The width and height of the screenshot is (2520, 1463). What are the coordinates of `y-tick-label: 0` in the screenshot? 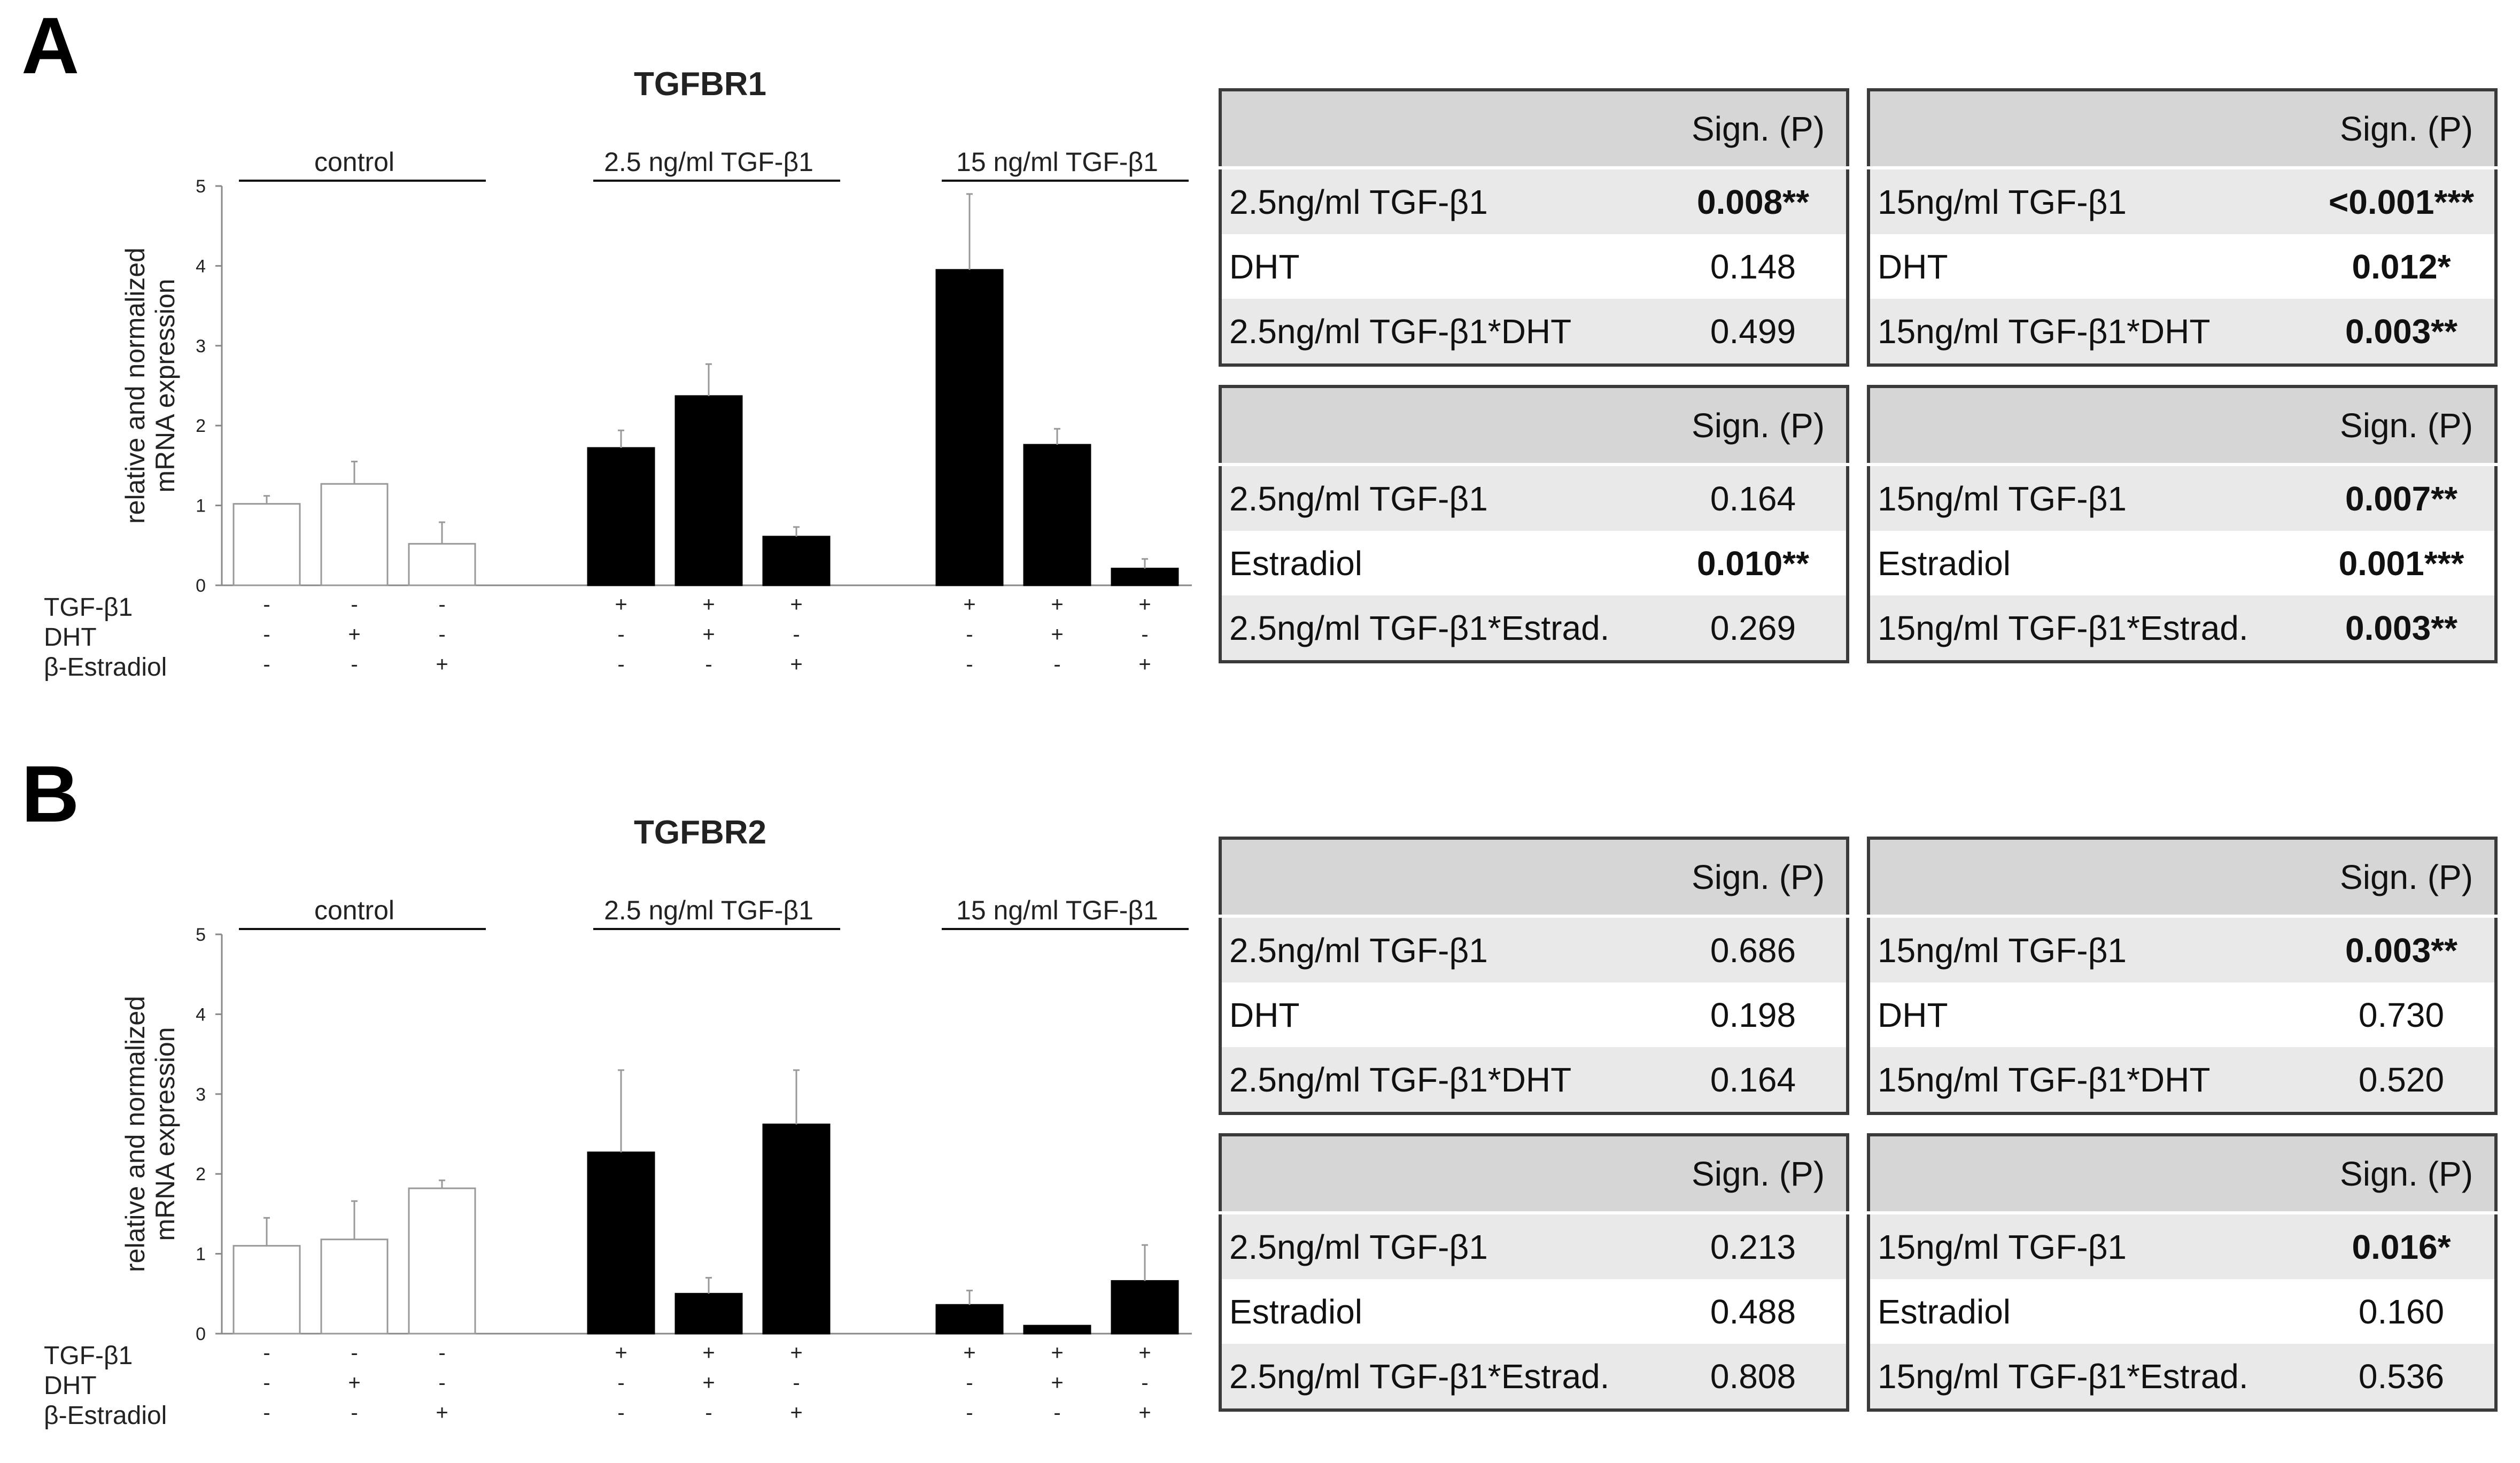 It's located at (201, 586).